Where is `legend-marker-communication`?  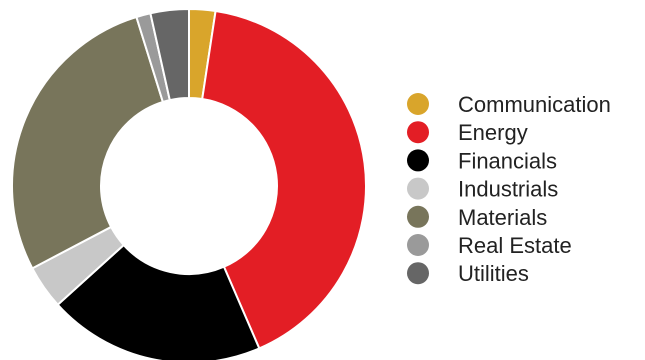 legend-marker-communication is located at coordinates (418, 104).